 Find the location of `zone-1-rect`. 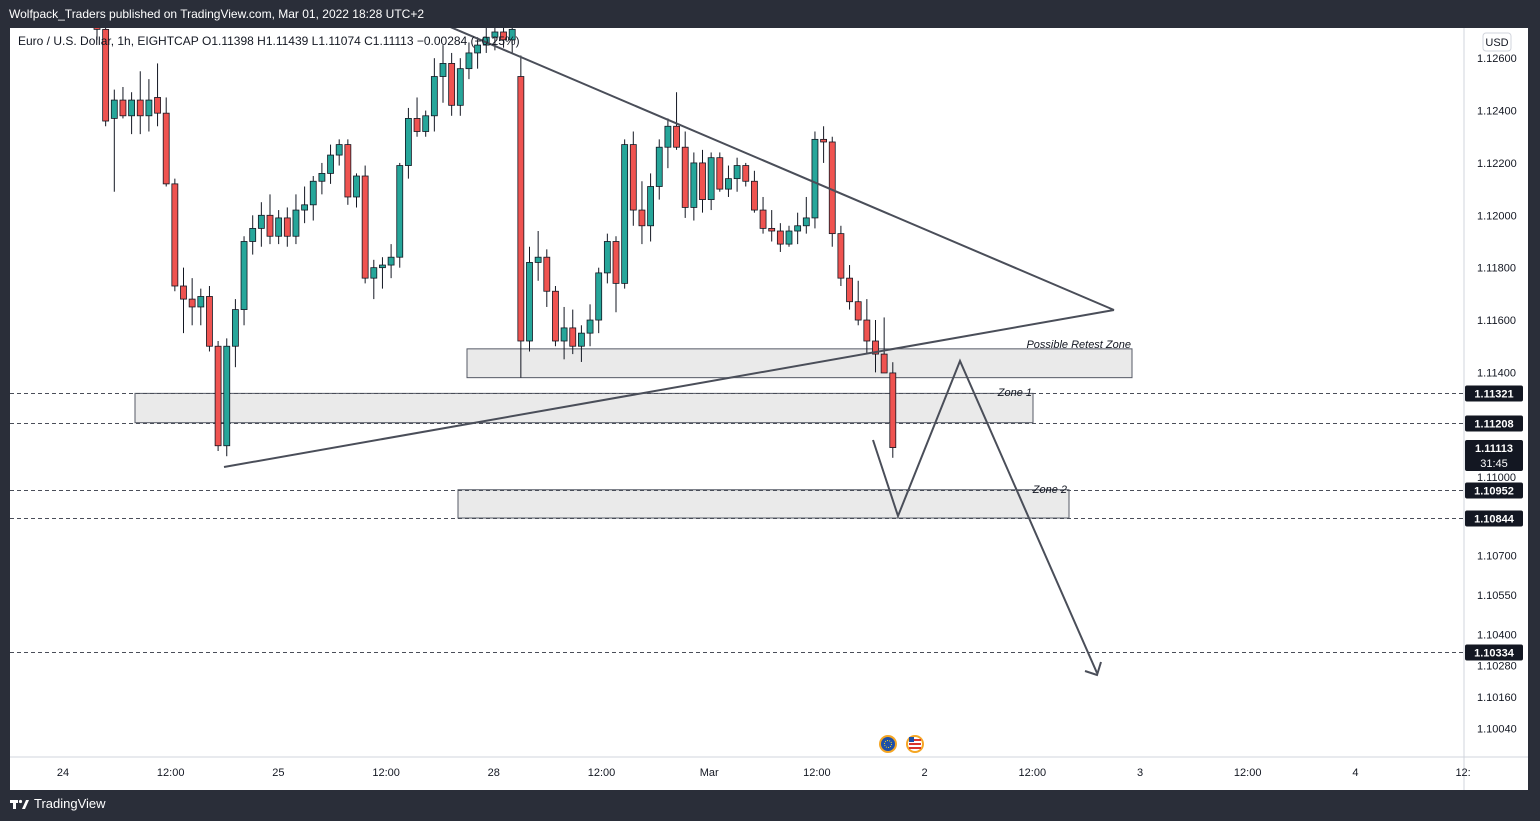

zone-1-rect is located at coordinates (799, 363).